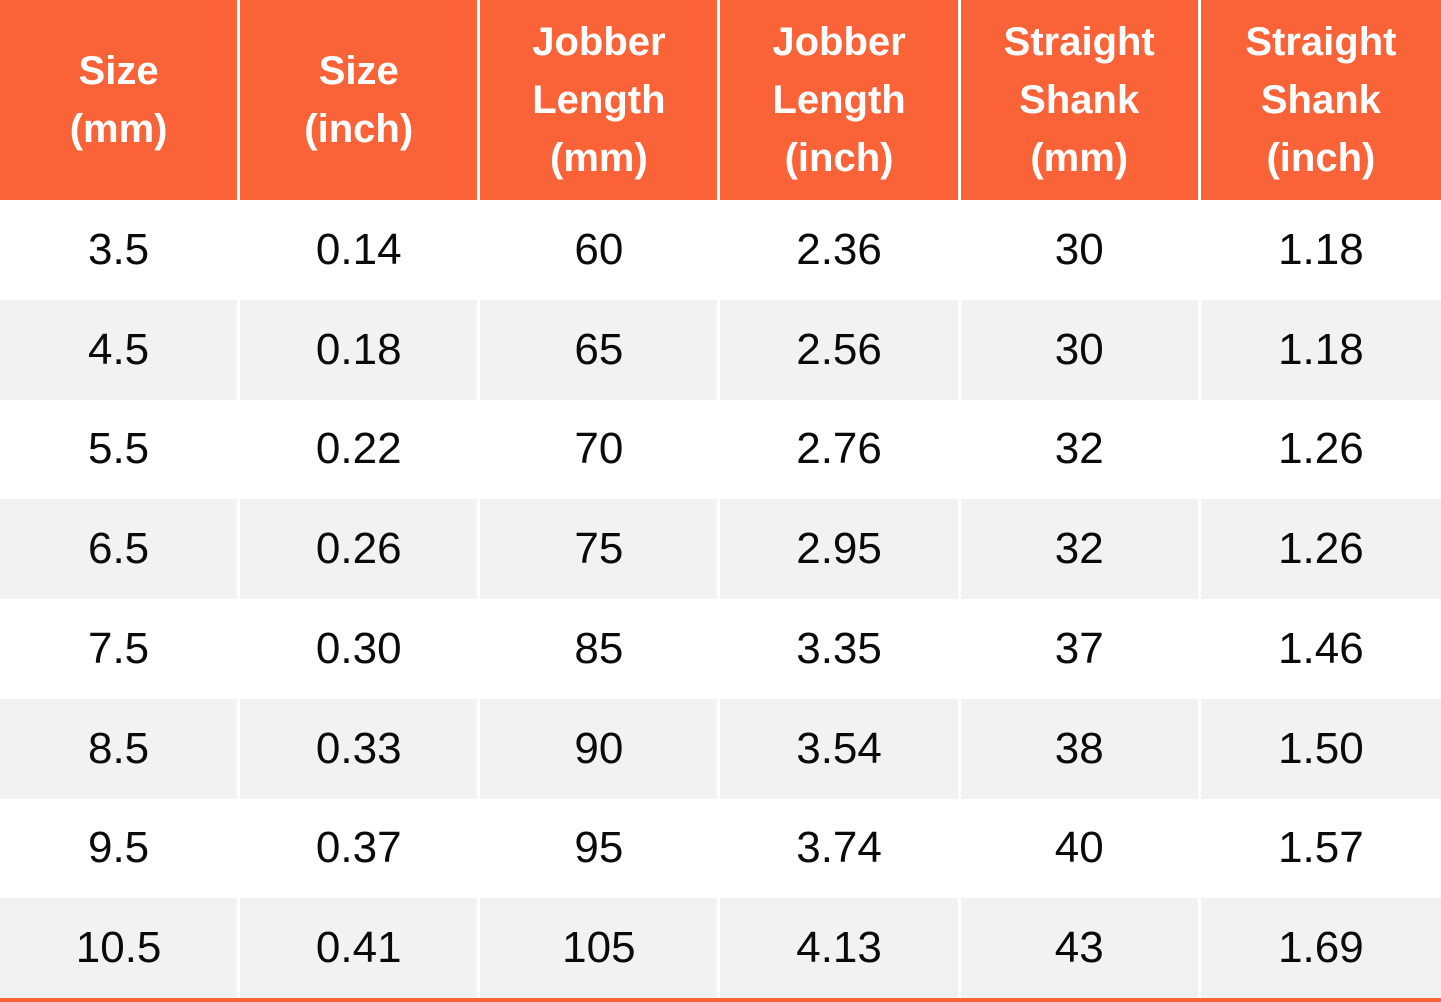  What do you see at coordinates (840, 649) in the screenshot?
I see `table-cell: 3.35` at bounding box center [840, 649].